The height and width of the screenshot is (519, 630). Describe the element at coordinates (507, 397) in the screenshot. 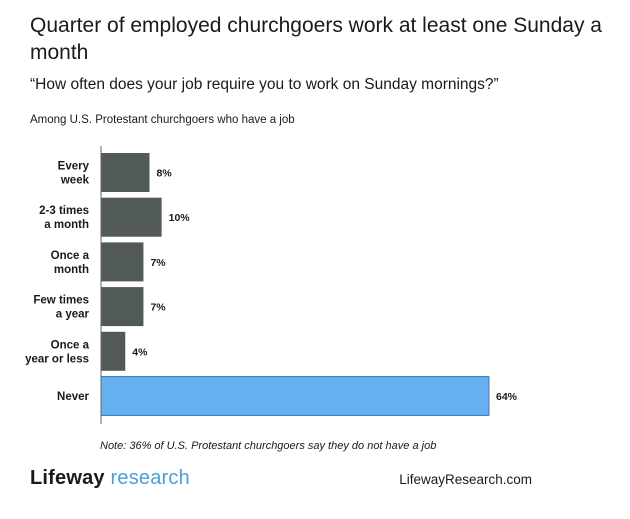

I see `value-label-5: 64%` at that location.